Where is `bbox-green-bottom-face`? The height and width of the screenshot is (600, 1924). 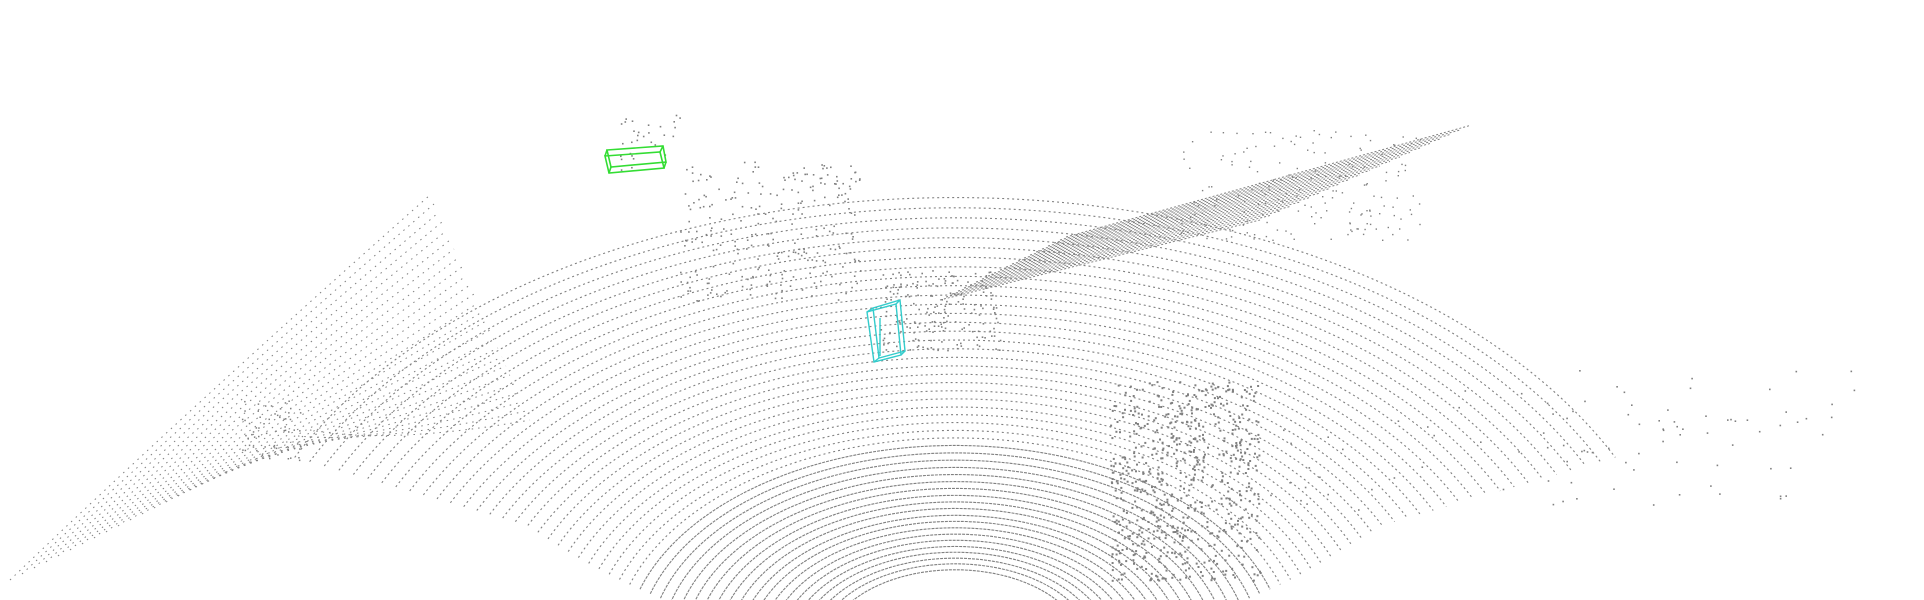 bbox-green-bottom-face is located at coordinates (636, 156).